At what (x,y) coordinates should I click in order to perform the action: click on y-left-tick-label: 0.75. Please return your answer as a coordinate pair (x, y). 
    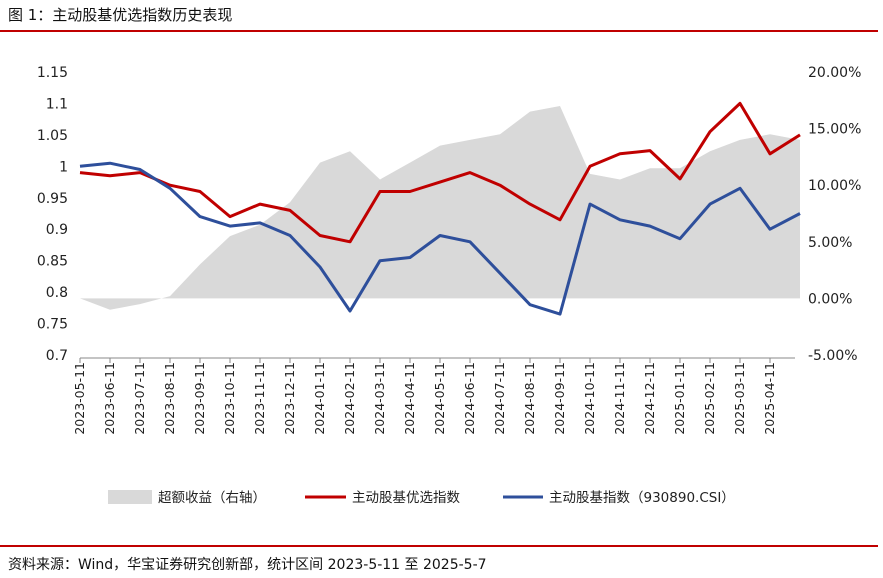
    Looking at the image, I should click on (52, 325).